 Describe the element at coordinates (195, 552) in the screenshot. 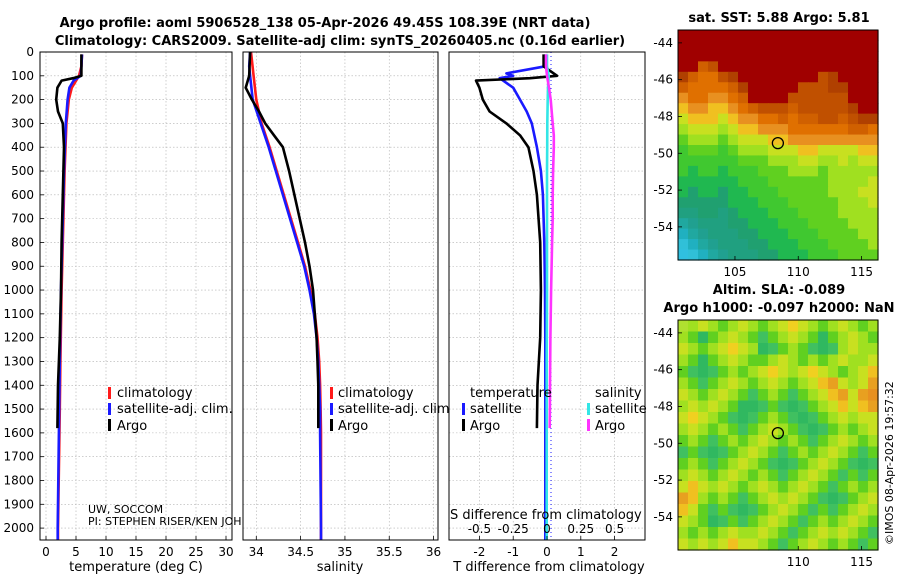

I see `x-tick-label: 25` at that location.